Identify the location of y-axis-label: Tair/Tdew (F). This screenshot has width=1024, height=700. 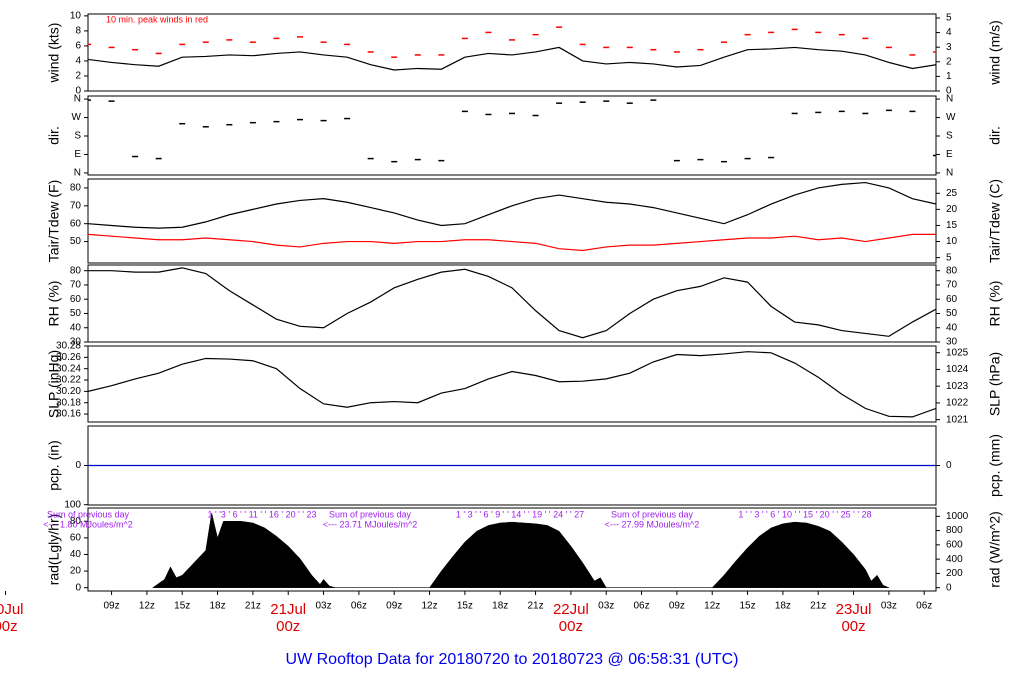
(54, 221).